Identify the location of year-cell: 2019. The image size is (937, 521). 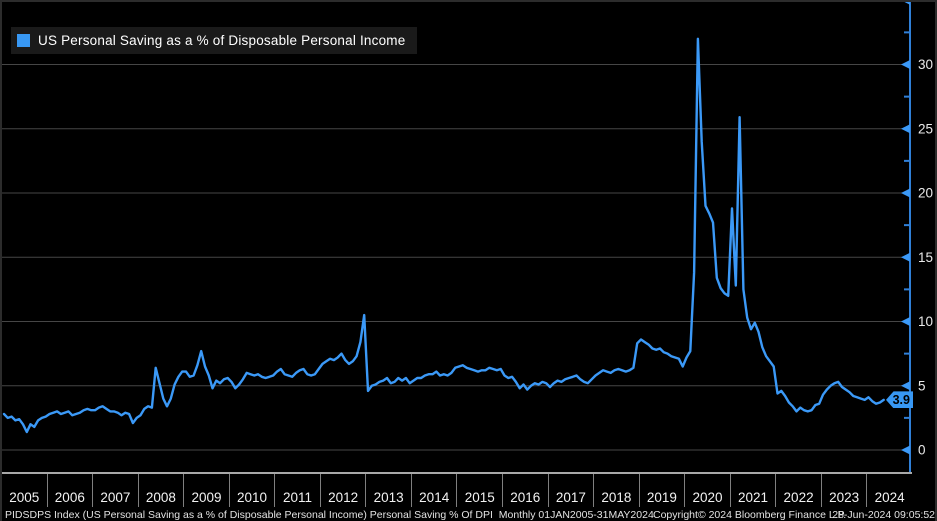
(661, 490).